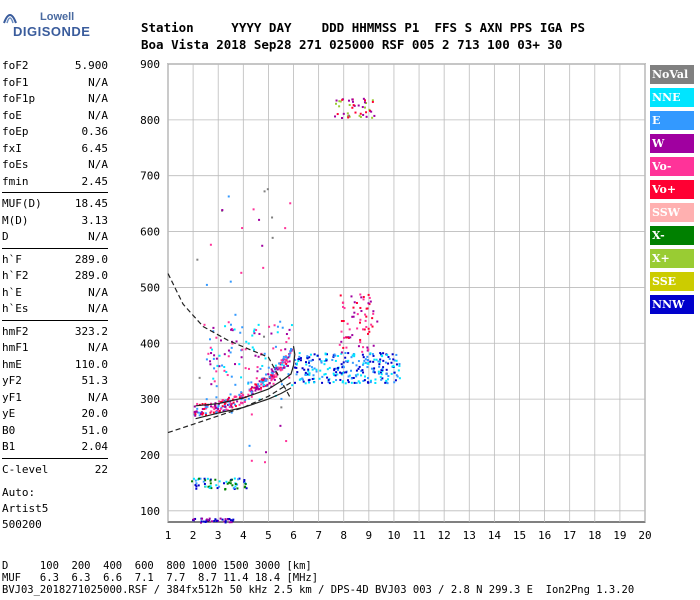  Describe the element at coordinates (57, 17) in the screenshot. I see `logo-brand-text: Lowell` at that location.